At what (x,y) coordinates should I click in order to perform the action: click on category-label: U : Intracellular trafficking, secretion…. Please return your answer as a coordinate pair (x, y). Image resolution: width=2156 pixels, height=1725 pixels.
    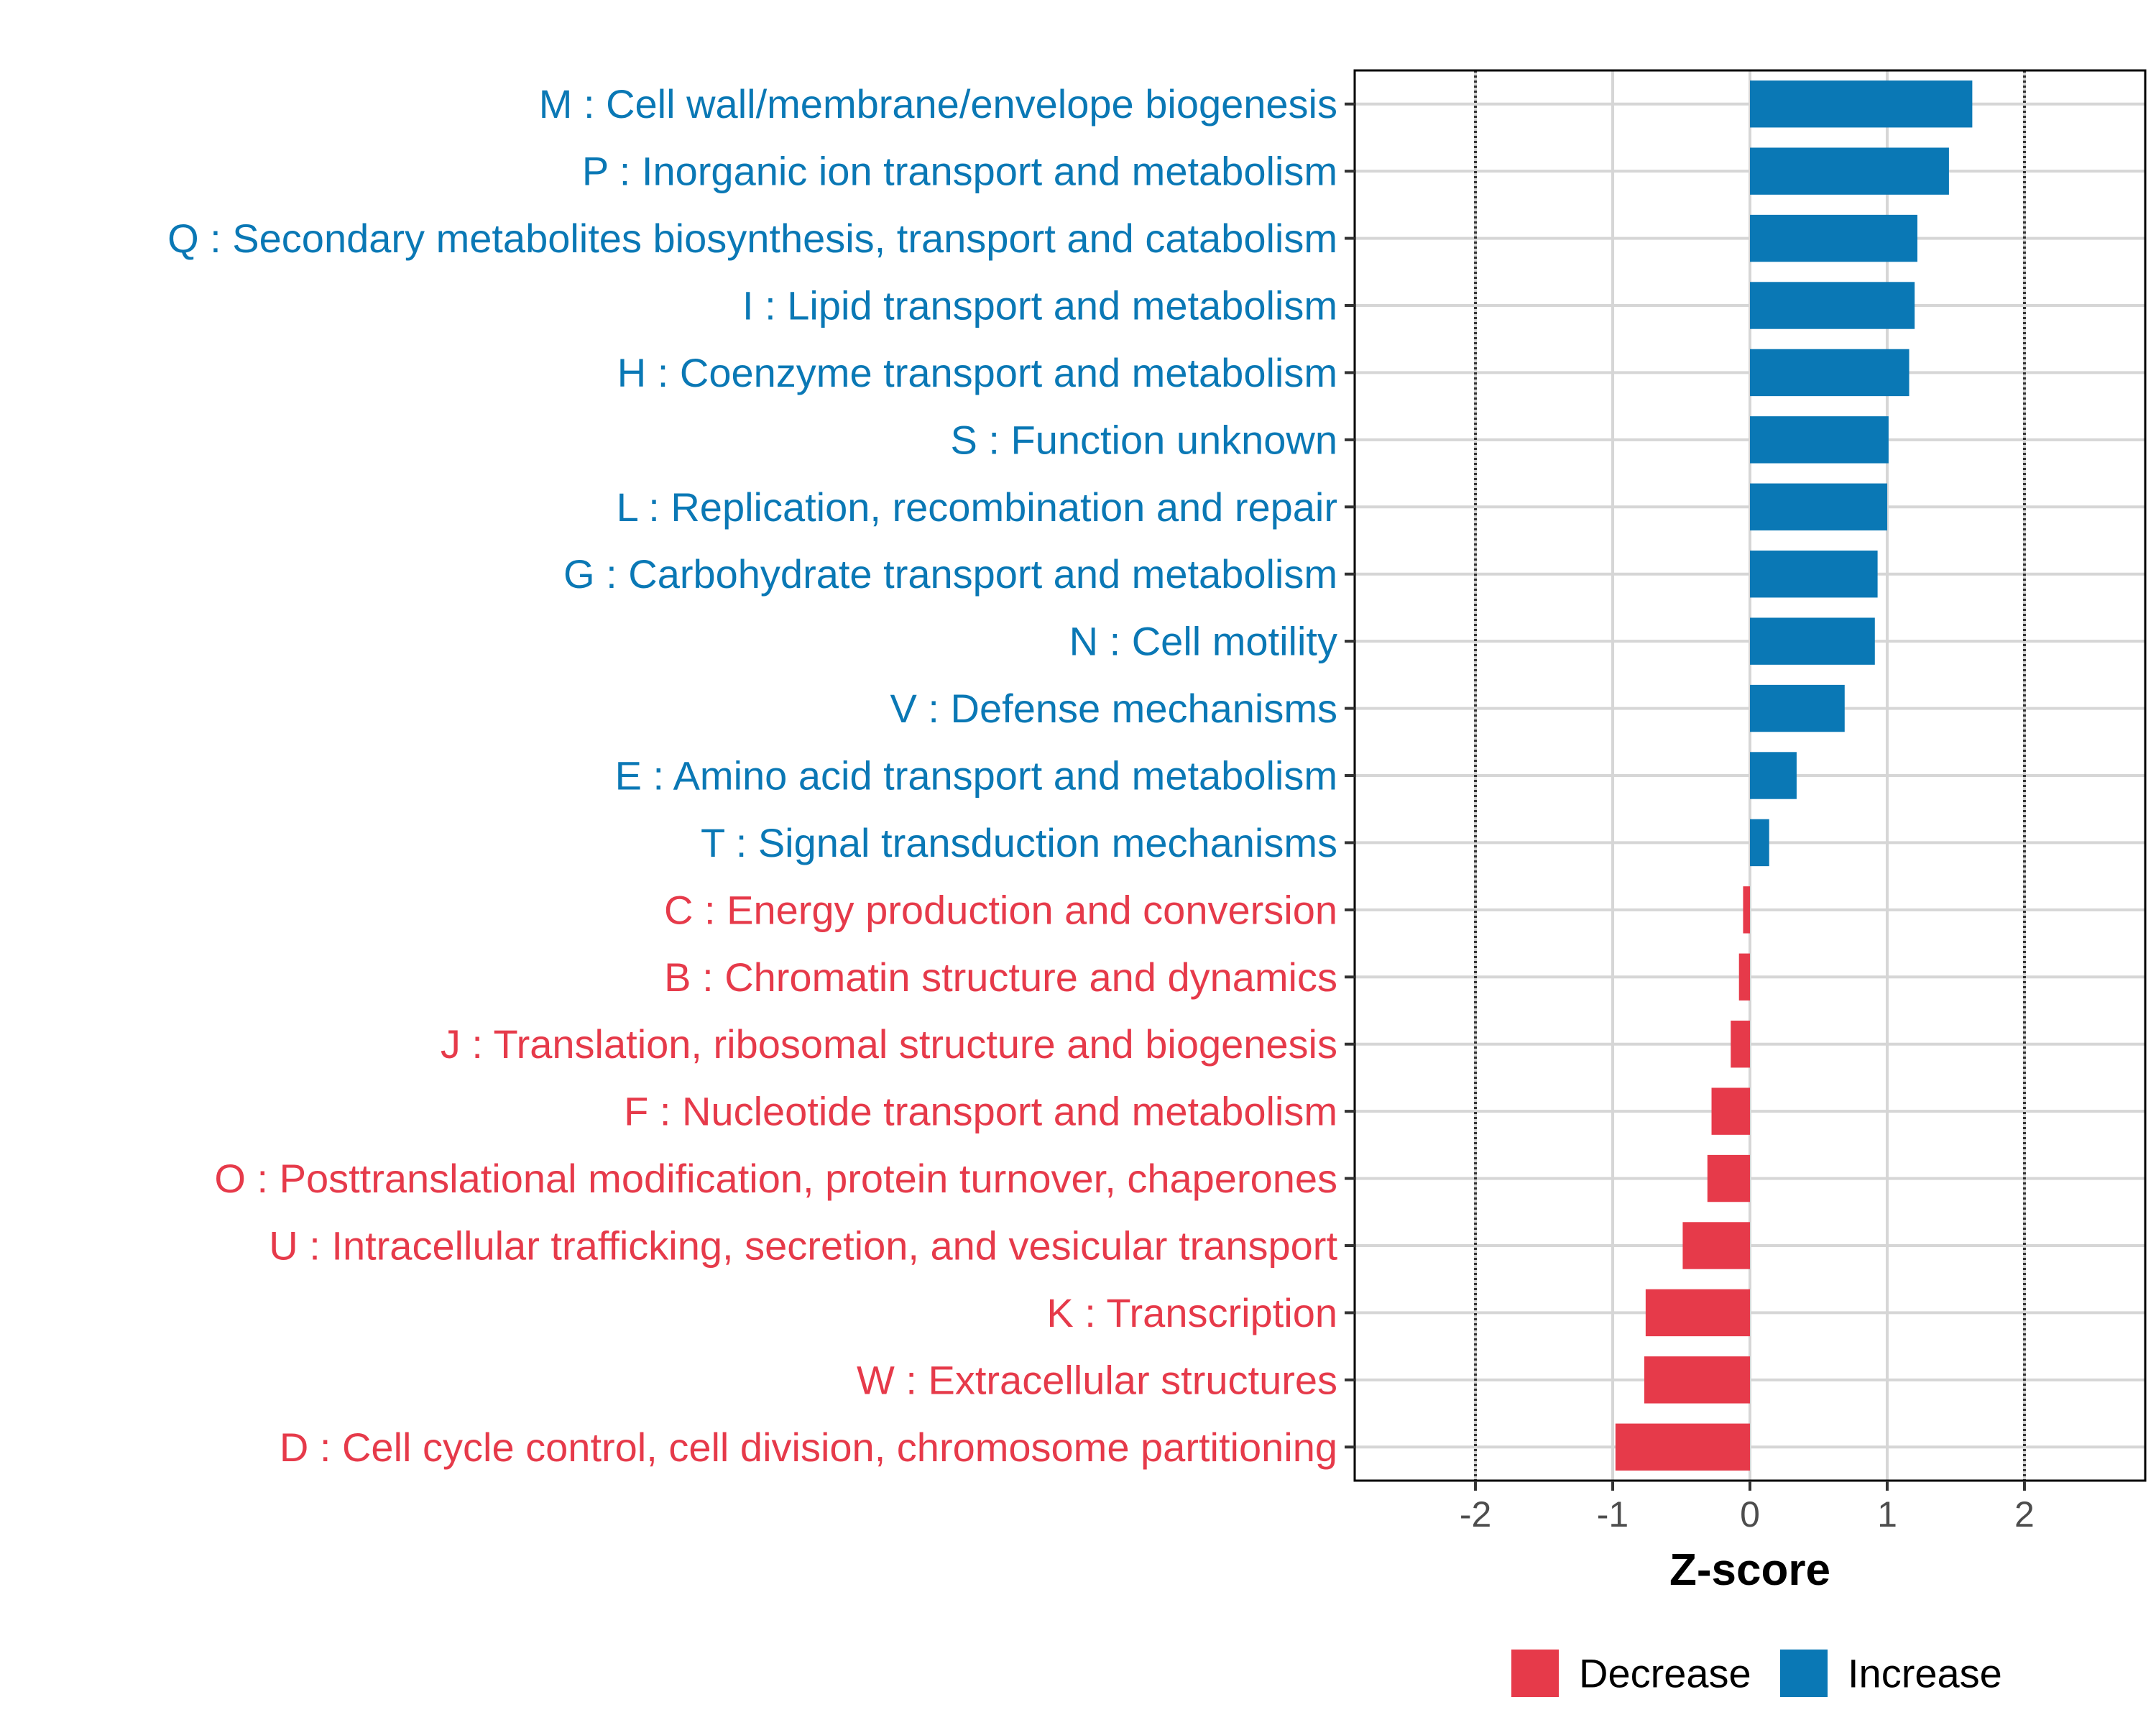
    Looking at the image, I should click on (803, 1246).